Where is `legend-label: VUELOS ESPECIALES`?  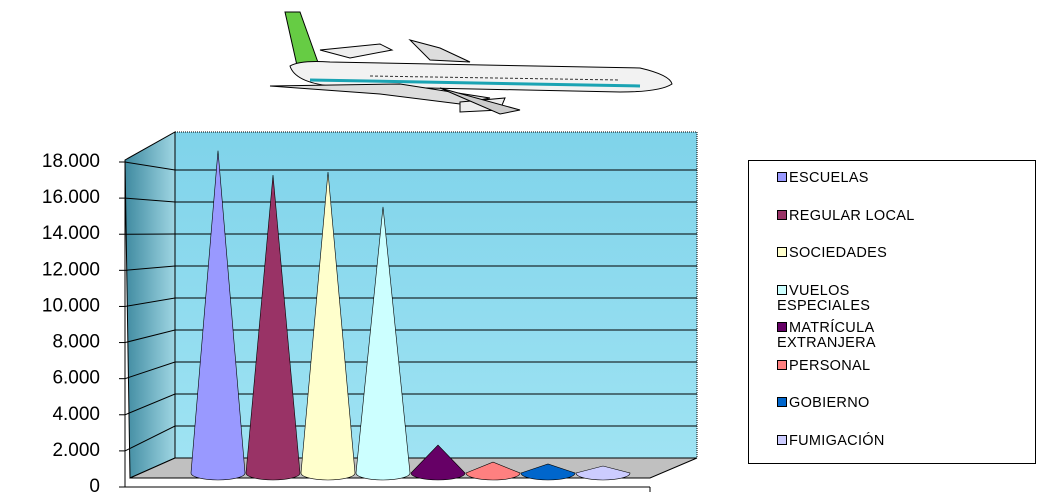
legend-label: VUELOS ESPECIALES is located at coordinates (824, 298).